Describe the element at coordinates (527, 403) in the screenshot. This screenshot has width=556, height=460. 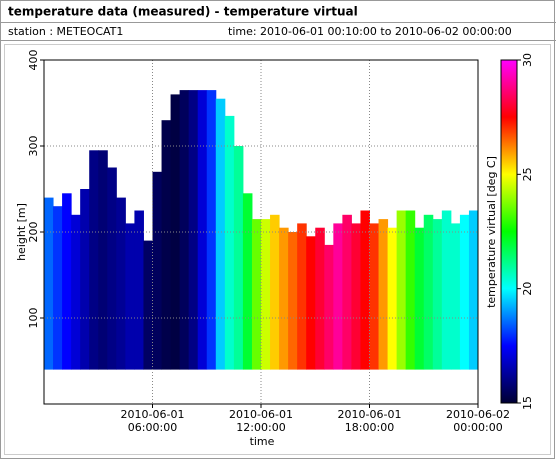
I see `colorbar-tick-label: 15` at that location.